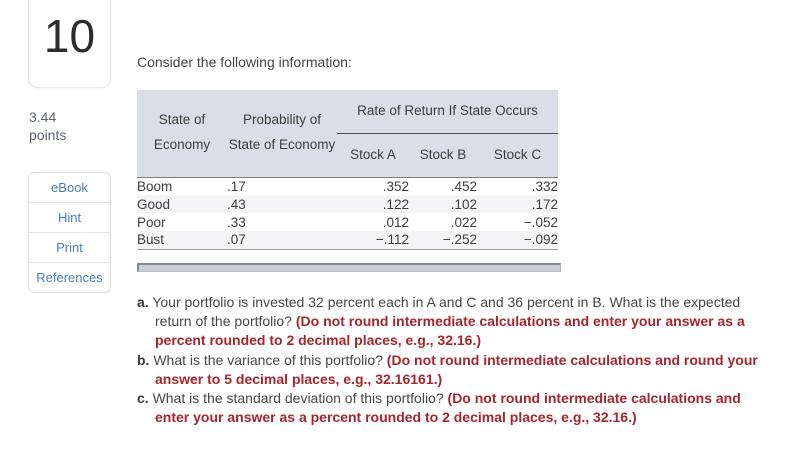 This screenshot has width=803, height=451. I want to click on table-row: Bust .07 −.112 −.252 −.092, so click(348, 240).